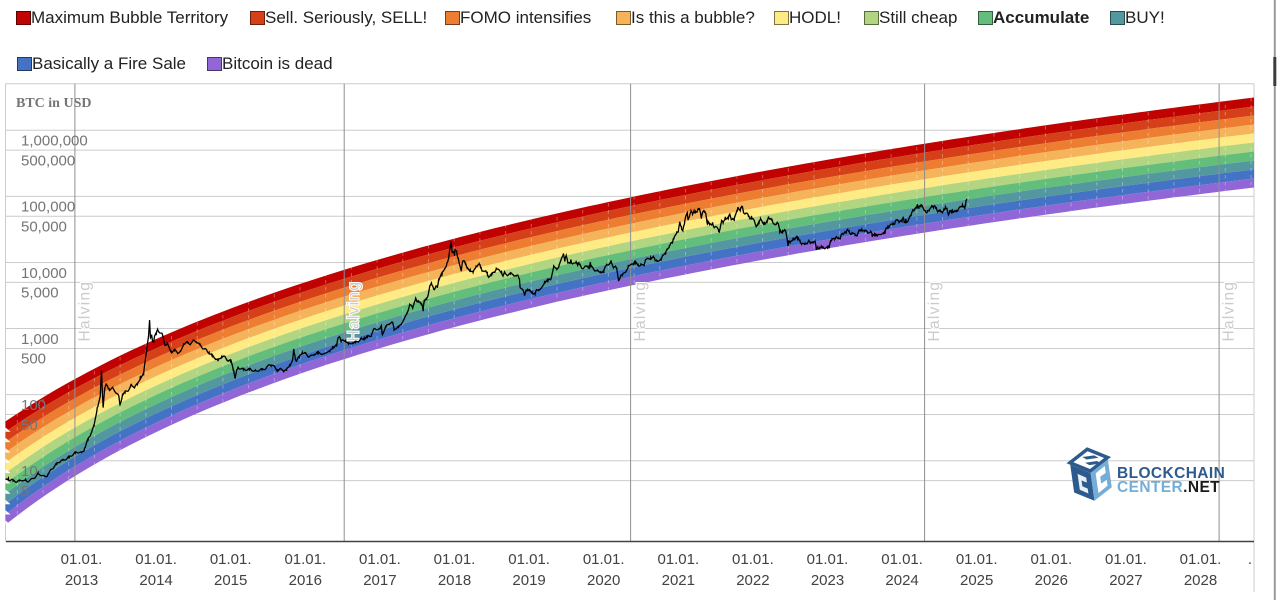 The width and height of the screenshot is (1280, 600). I want to click on svg-text: 2027, so click(1125, 580).